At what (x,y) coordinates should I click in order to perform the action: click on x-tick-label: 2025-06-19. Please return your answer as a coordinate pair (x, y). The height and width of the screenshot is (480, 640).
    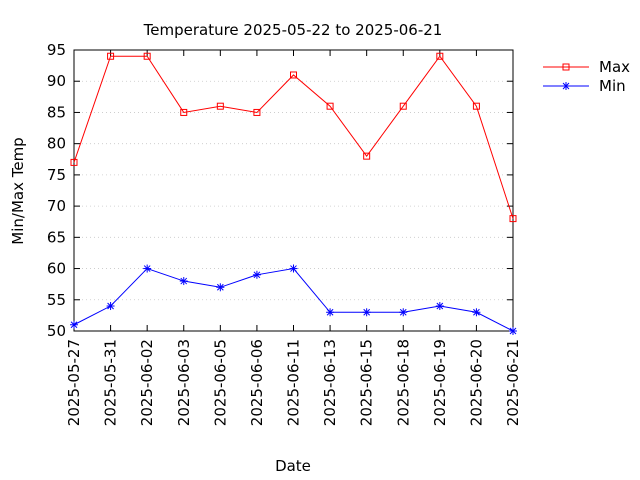
    Looking at the image, I should click on (440, 382).